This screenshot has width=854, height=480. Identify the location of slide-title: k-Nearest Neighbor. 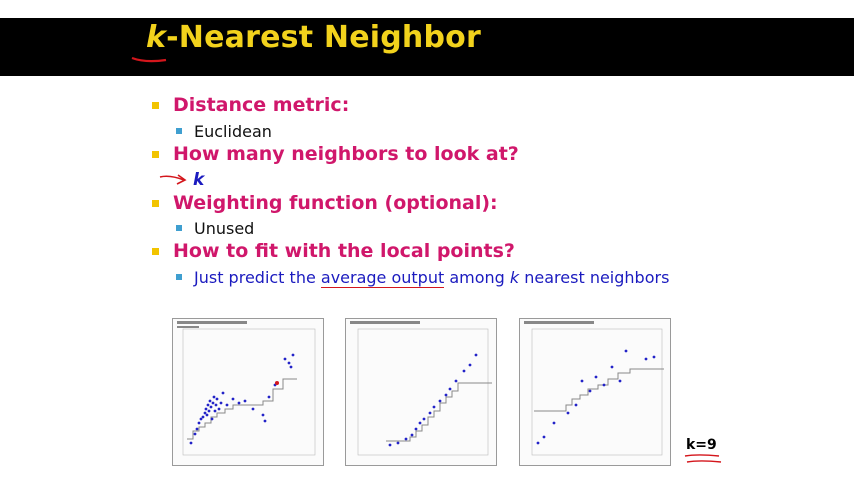
(313, 37).